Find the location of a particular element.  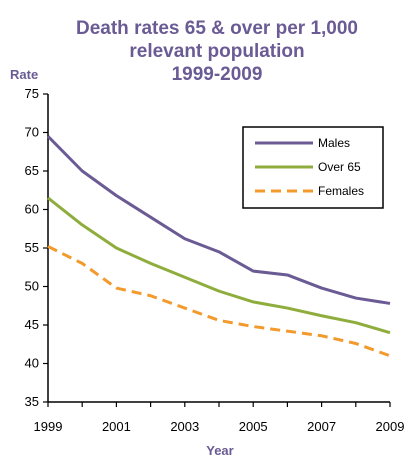

x-axis-label: Year is located at coordinates (219, 450).